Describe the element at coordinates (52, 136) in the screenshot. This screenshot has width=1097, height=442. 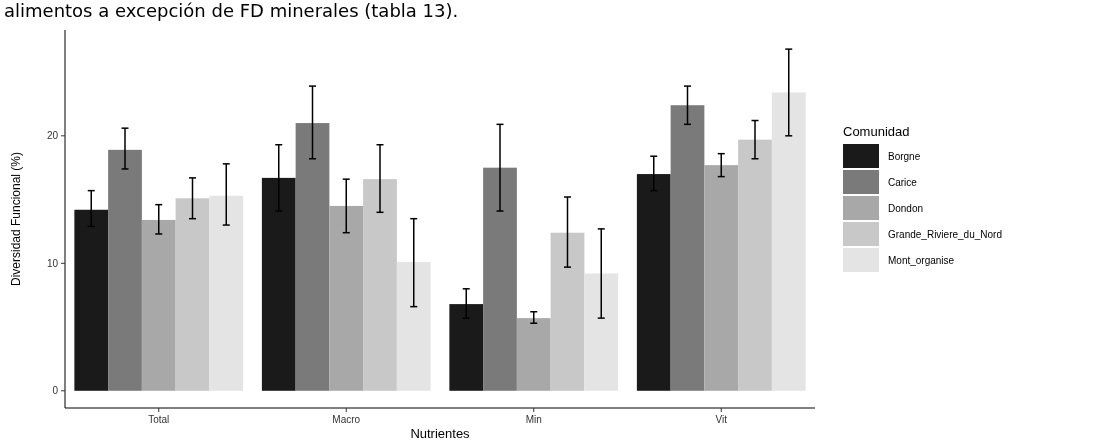
I see `y-tick-label: 20` at that location.